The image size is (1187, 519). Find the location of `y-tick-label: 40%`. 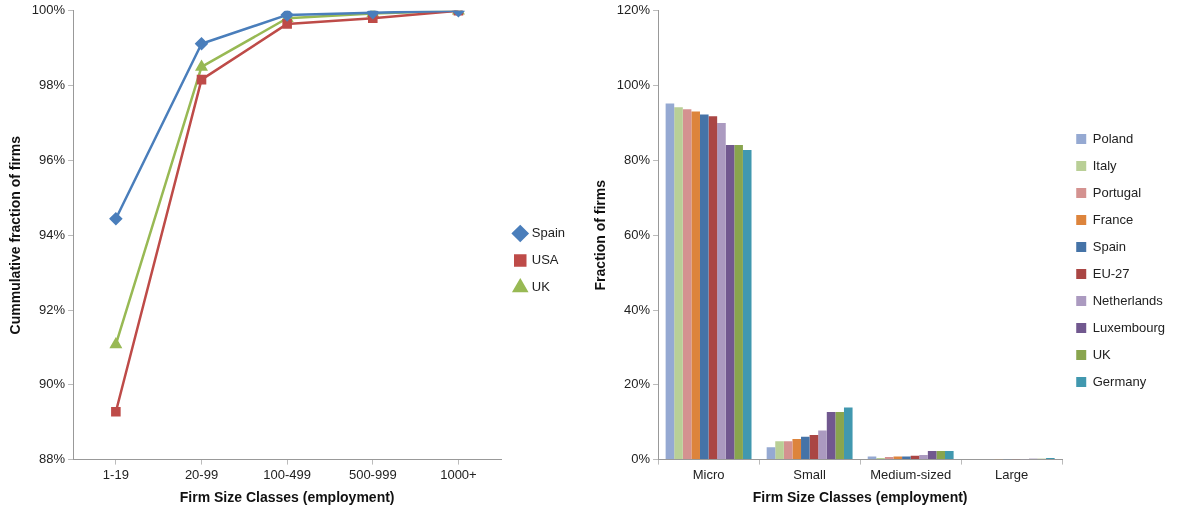

y-tick-label: 40% is located at coordinates (637, 309).